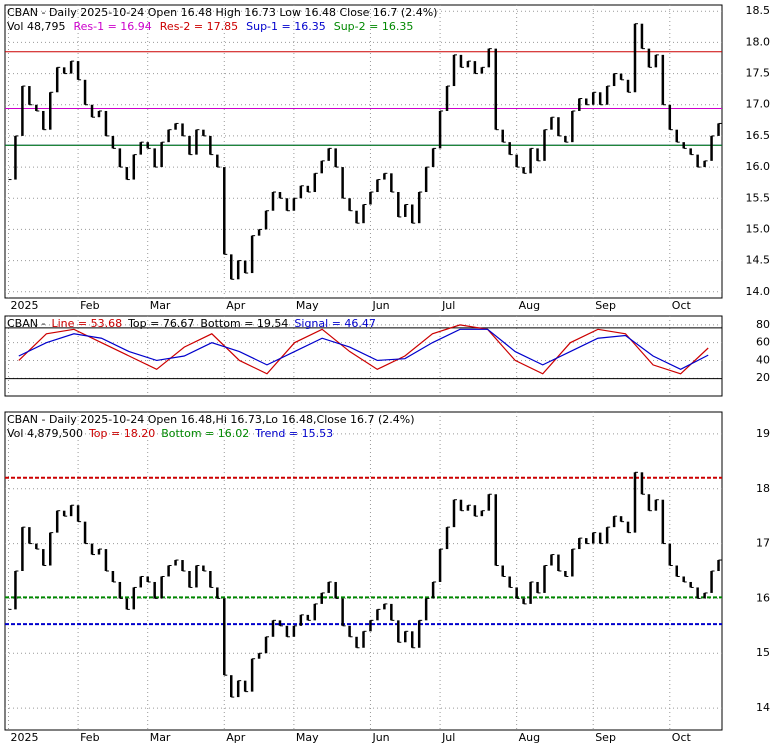  I want to click on y-tick-label: 40, so click(763, 359).